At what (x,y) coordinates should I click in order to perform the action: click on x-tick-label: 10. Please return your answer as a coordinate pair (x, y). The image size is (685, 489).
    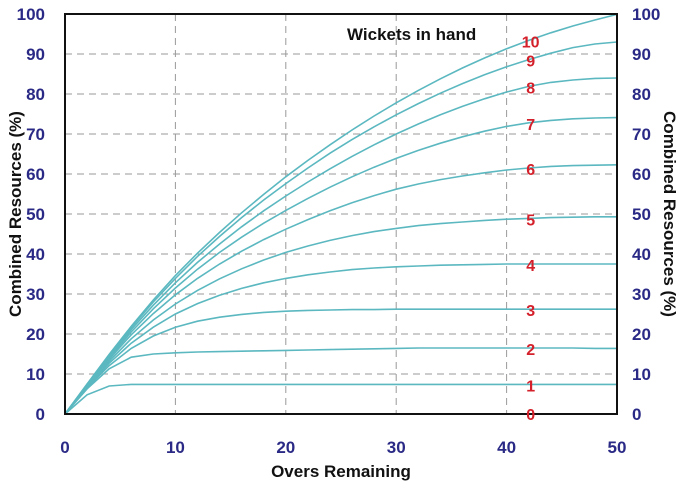
    Looking at the image, I should click on (175, 447).